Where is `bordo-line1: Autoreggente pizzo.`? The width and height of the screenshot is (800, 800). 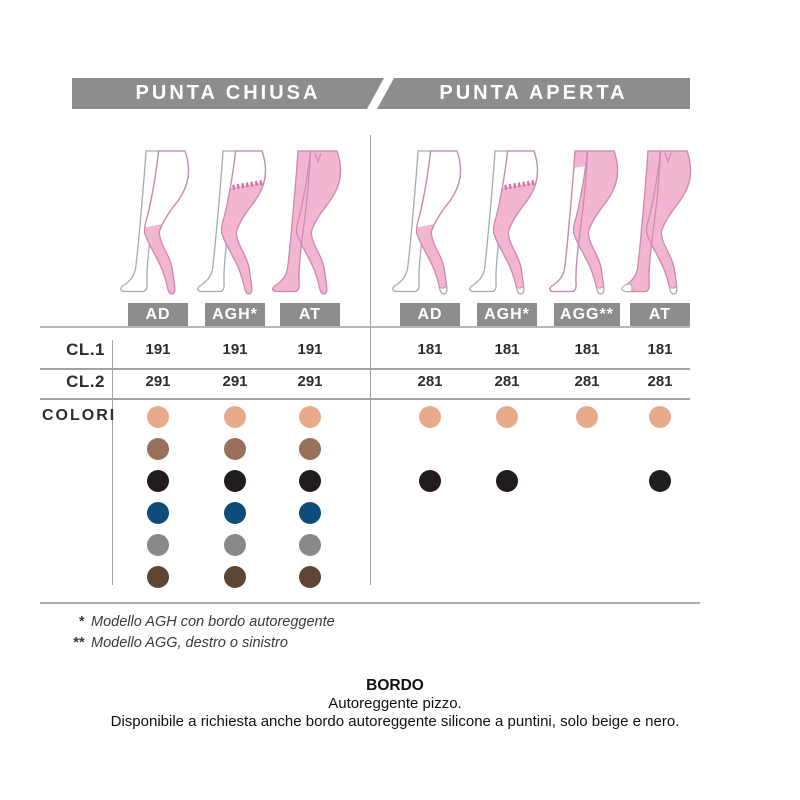
bordo-line1: Autoreggente pizzo. is located at coordinates (395, 703).